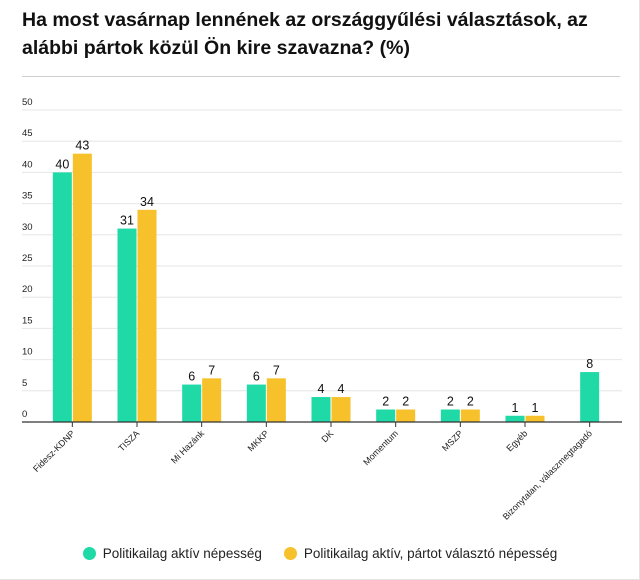 This screenshot has height=580, width=640. Describe the element at coordinates (589, 364) in the screenshot. I see `data-label: 8` at that location.